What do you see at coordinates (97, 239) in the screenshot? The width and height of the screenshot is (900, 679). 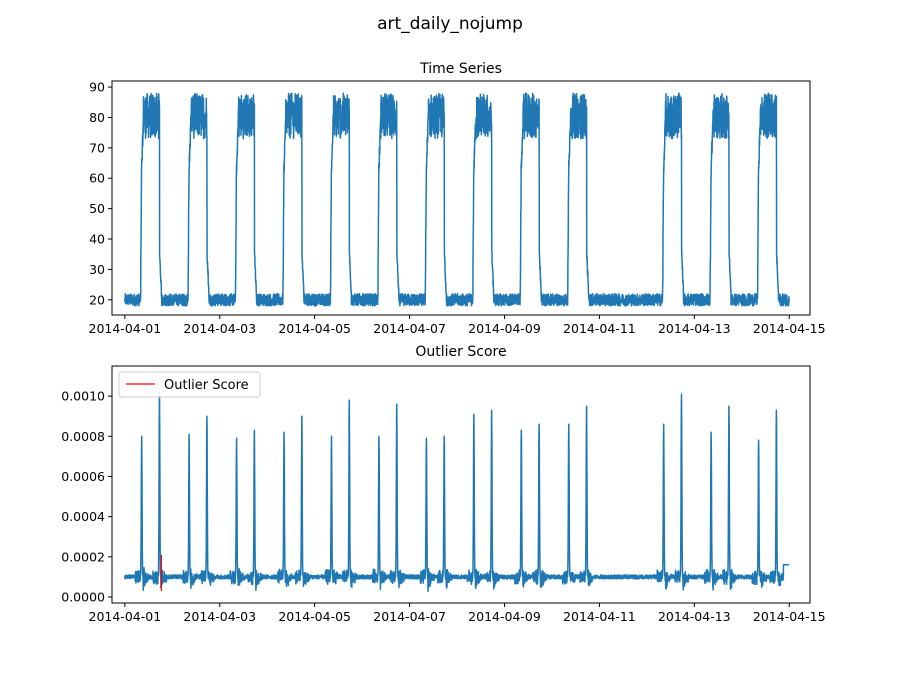 I see `y-tick-label: 40` at bounding box center [97, 239].